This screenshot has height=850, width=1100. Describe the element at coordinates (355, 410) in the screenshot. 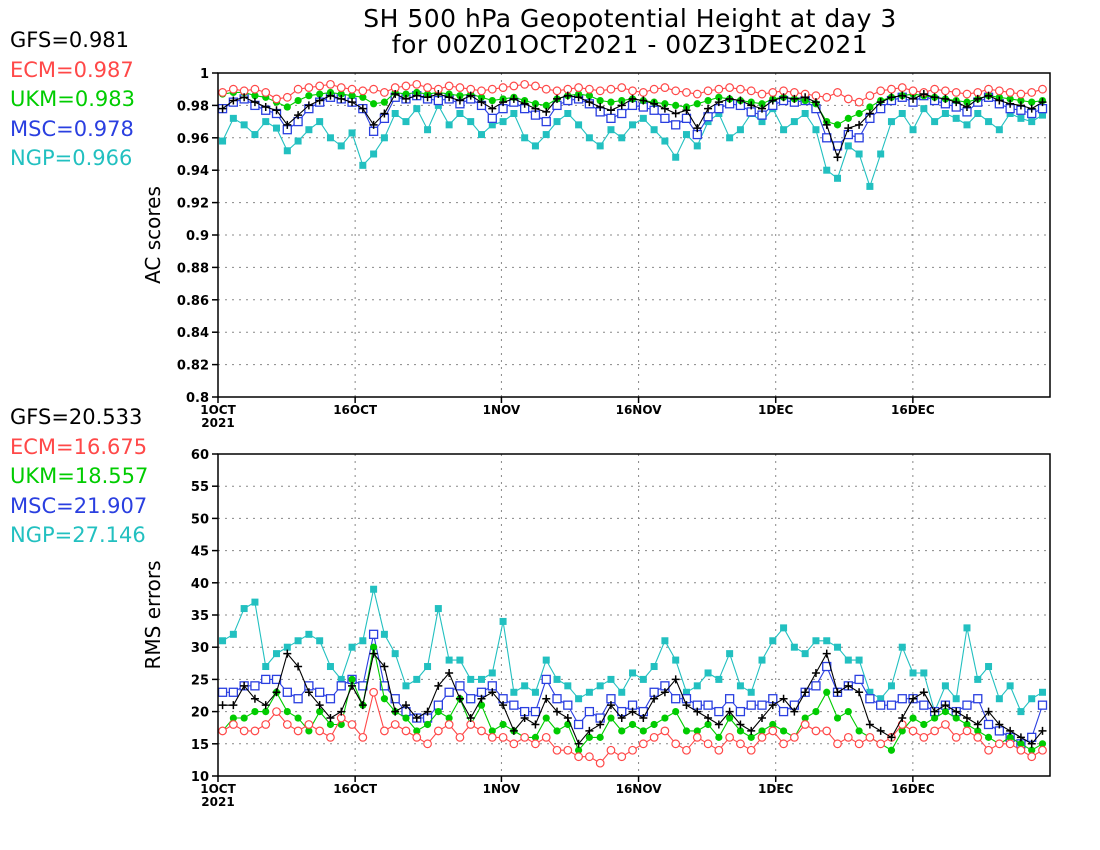

I see `x-tick-label: 16OCT` at that location.